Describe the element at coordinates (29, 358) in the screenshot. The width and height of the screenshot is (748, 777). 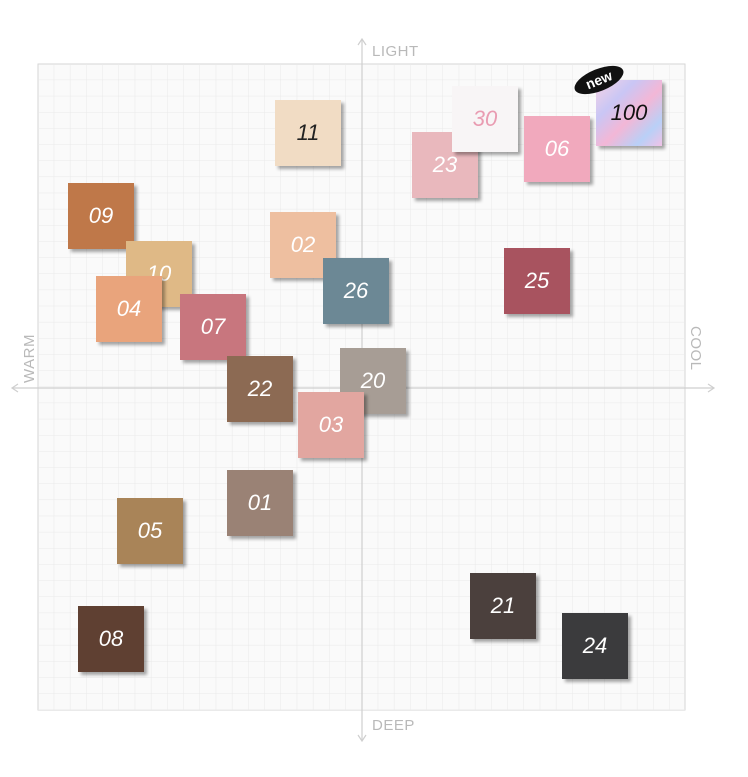
I see `axis-label-left: WARM` at that location.